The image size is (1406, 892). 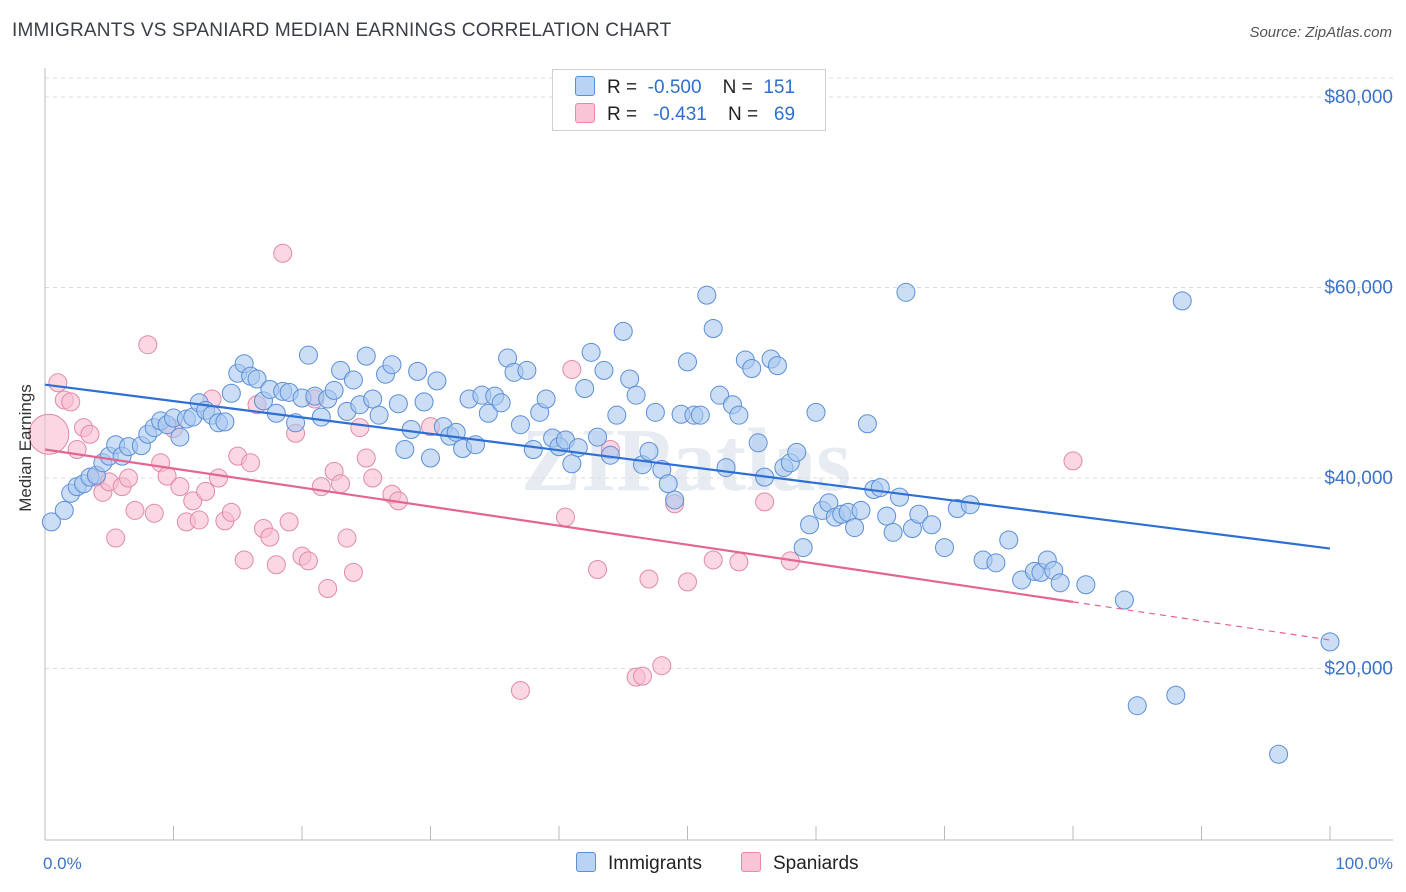 I want to click on x-tick-label: 0.0%, so click(x=62, y=863).